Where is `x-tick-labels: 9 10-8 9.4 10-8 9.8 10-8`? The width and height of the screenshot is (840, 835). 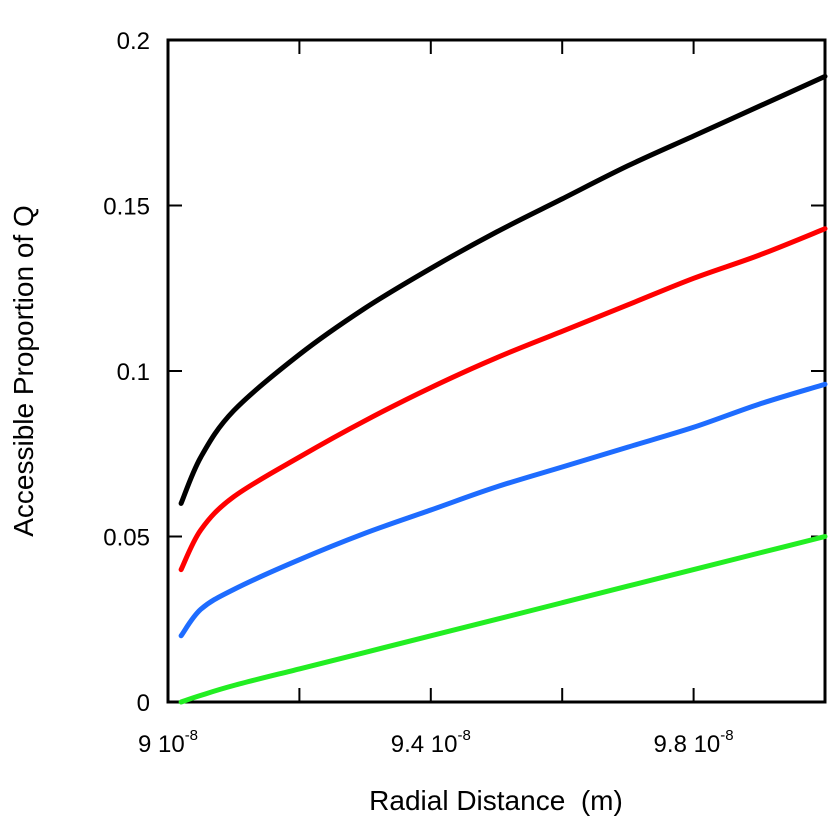 x-tick-labels: 9 10-8 9.4 10-8 9.8 10-8 is located at coordinates (436, 742).